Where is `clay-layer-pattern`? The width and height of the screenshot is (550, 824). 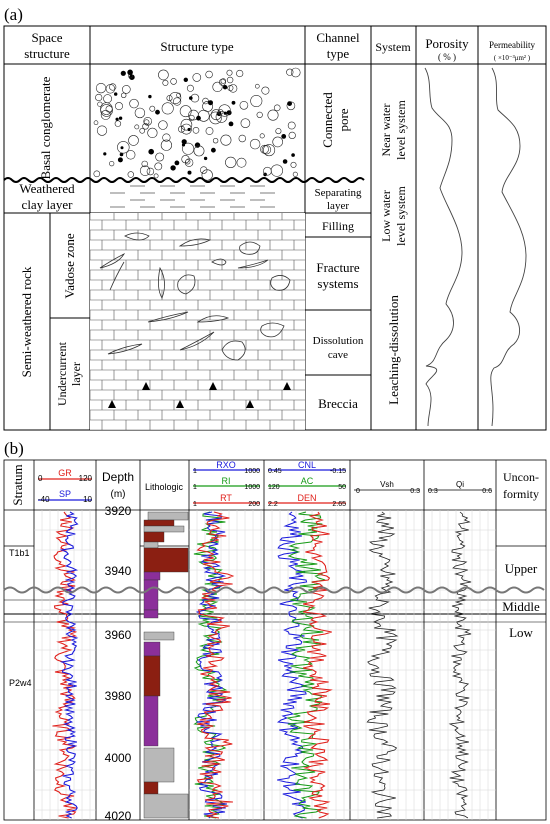 clay-layer-pattern is located at coordinates (192, 196).